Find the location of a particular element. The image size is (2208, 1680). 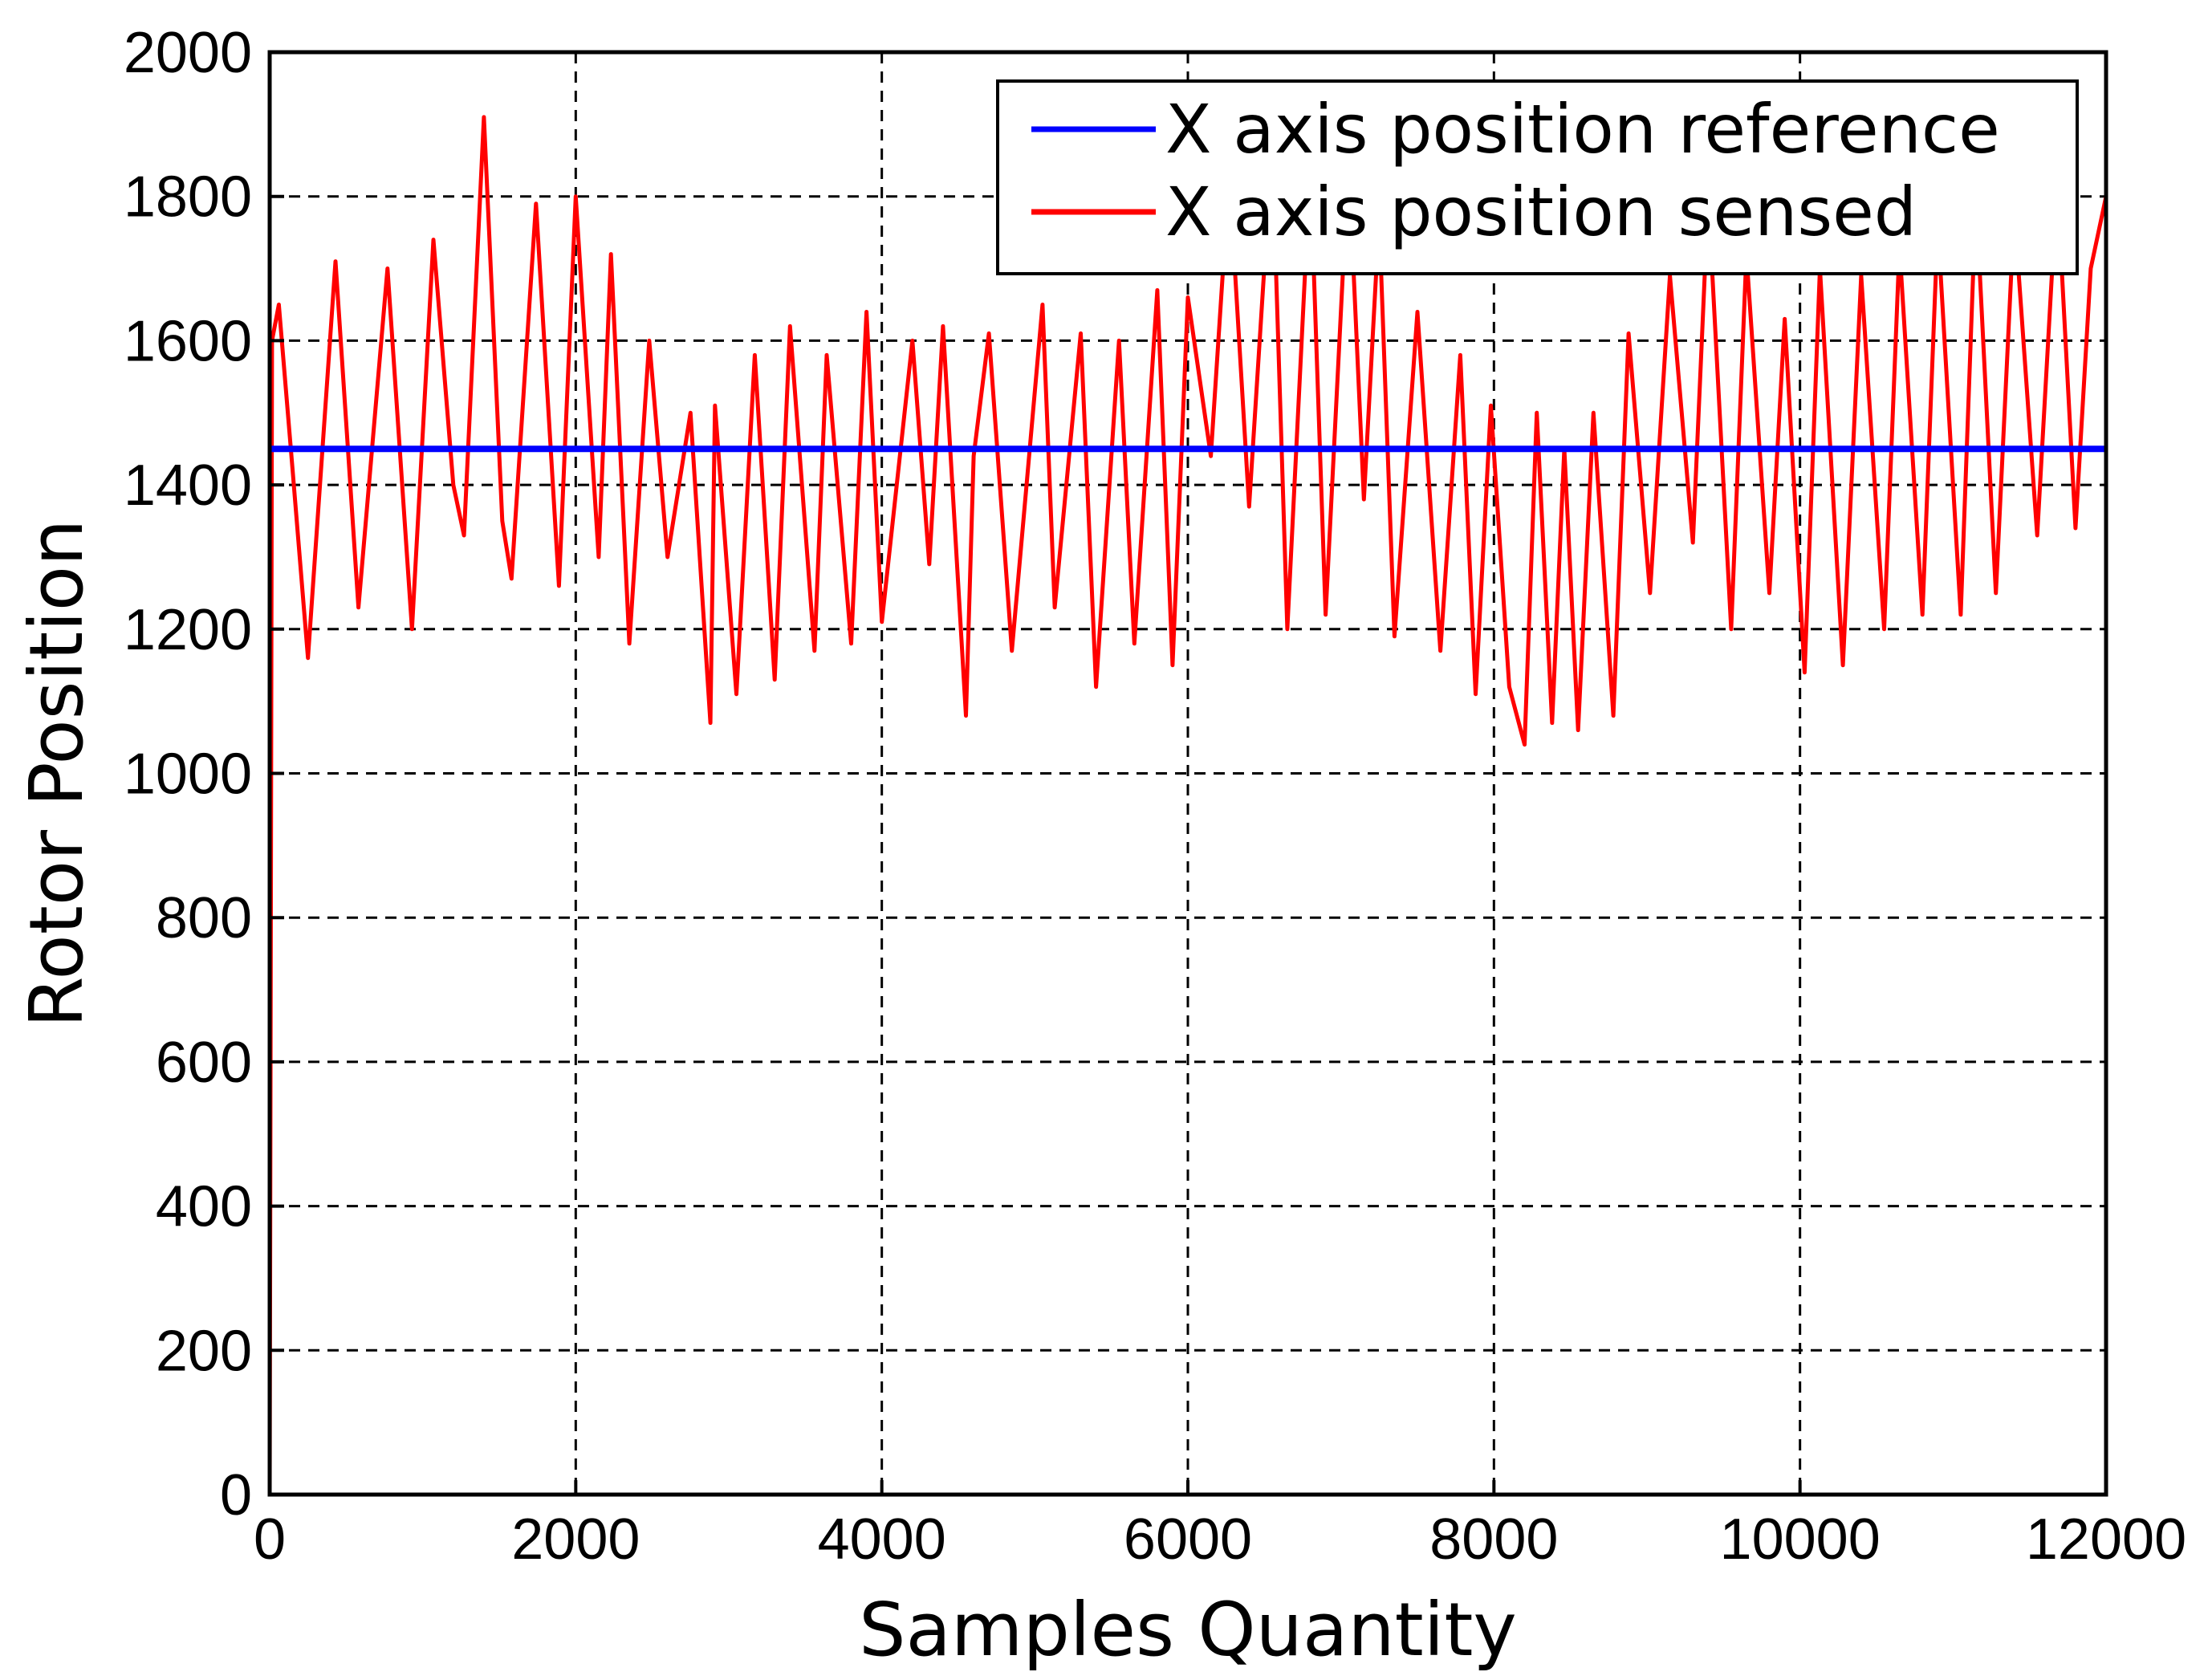

y-tick-label: 400 is located at coordinates (204, 1207).